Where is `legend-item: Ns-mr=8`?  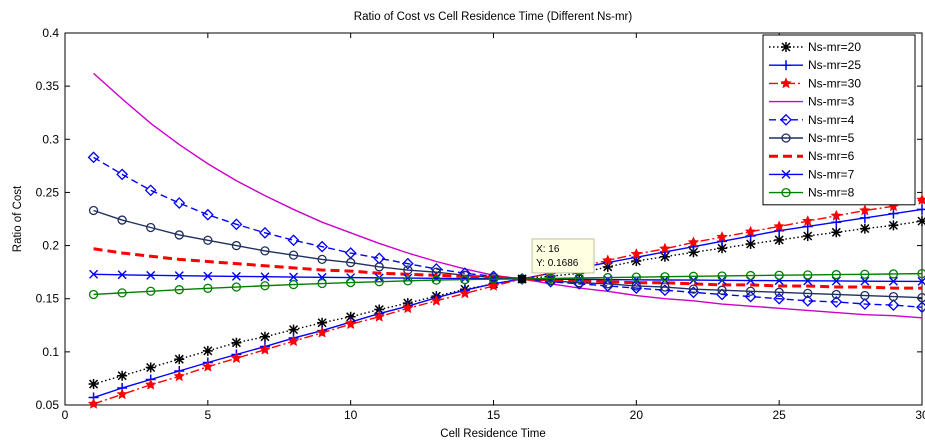
legend-item: Ns-mr=8 is located at coordinates (812, 193).